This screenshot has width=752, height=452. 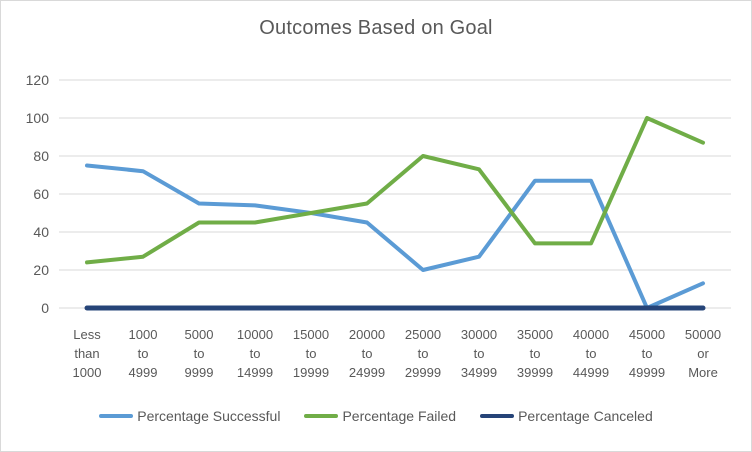 What do you see at coordinates (321, 416) in the screenshot?
I see `legend-marker-percentage-failed` at bounding box center [321, 416].